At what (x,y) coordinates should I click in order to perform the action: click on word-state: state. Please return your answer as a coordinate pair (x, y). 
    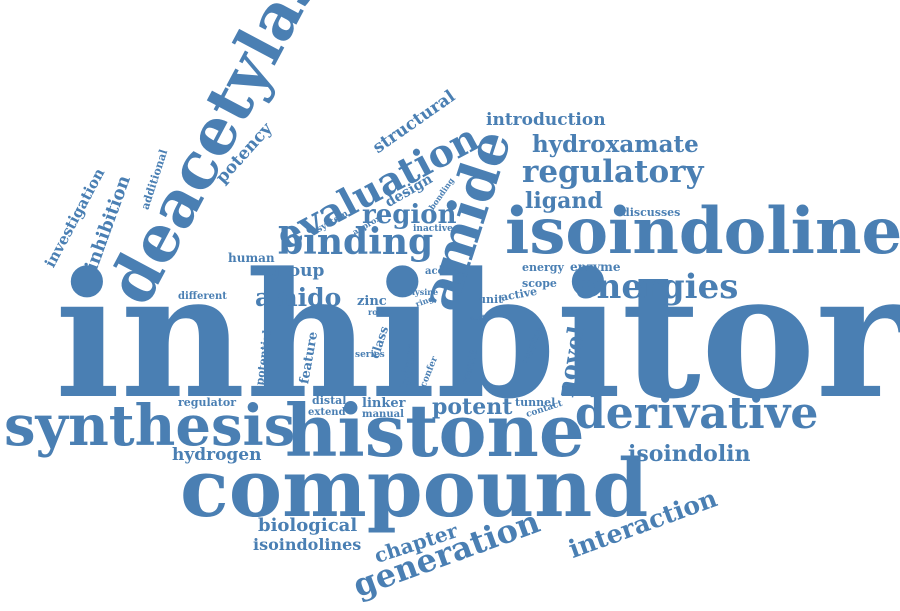
    Looking at the image, I should click on (480, 317).